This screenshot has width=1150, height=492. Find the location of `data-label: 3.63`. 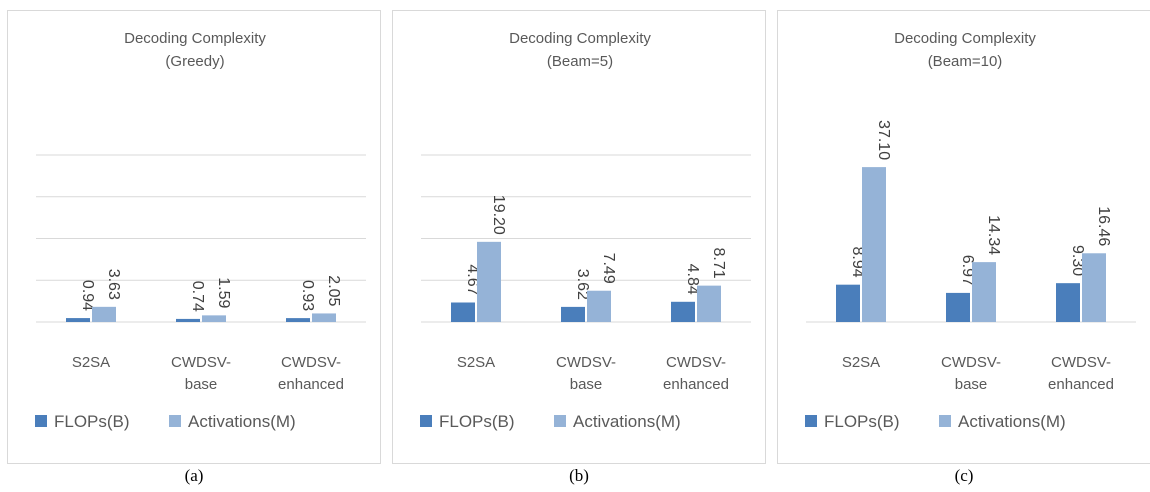

data-label: 3.63 is located at coordinates (113, 284).